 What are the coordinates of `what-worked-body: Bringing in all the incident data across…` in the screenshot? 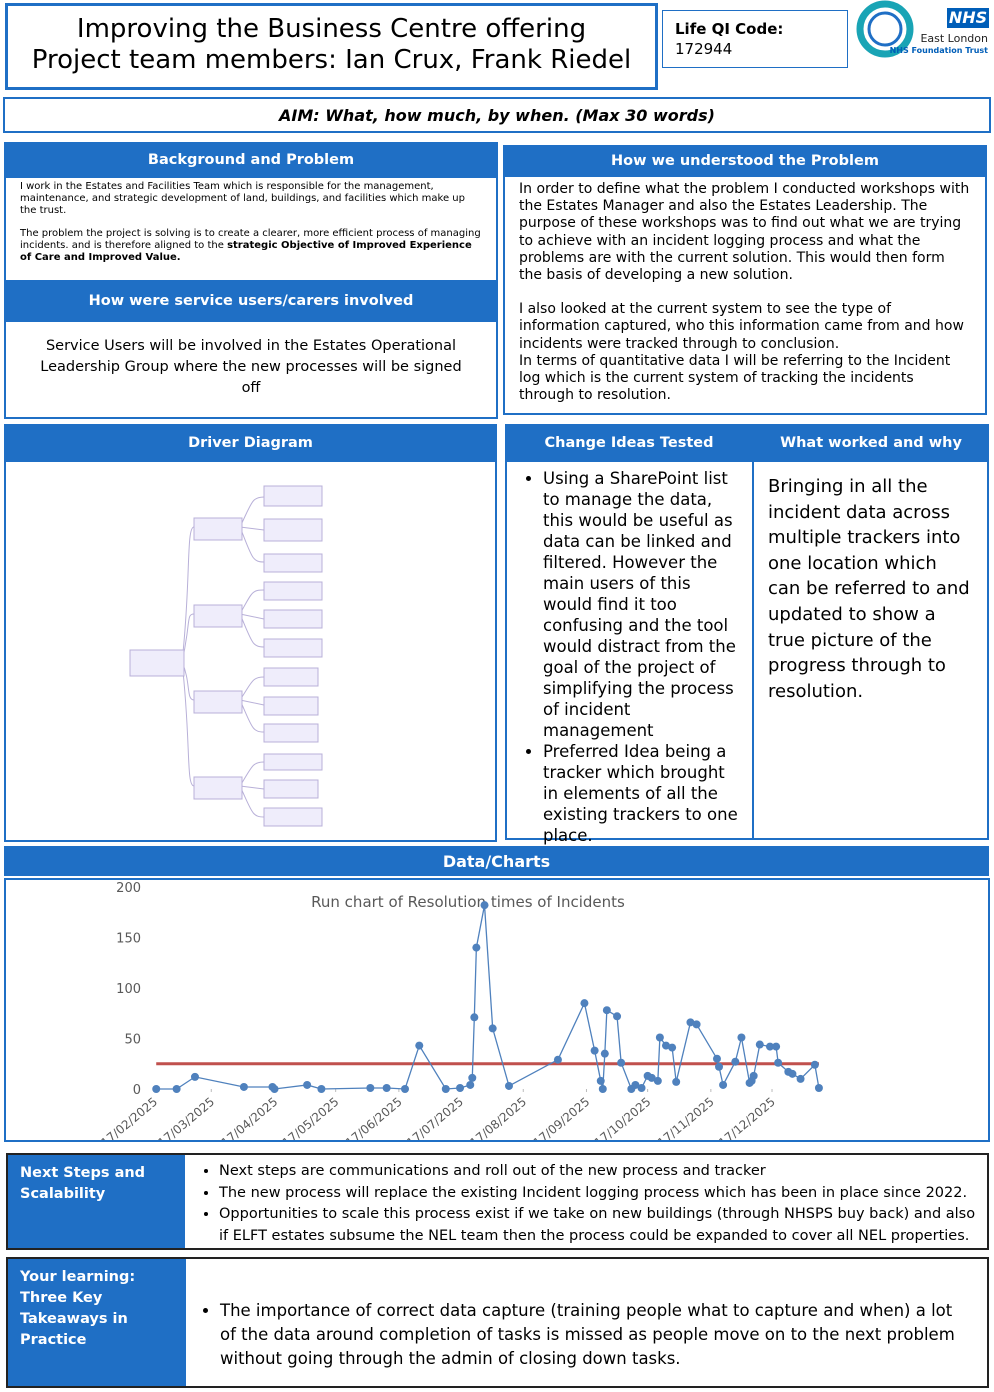 It's located at (870, 650).